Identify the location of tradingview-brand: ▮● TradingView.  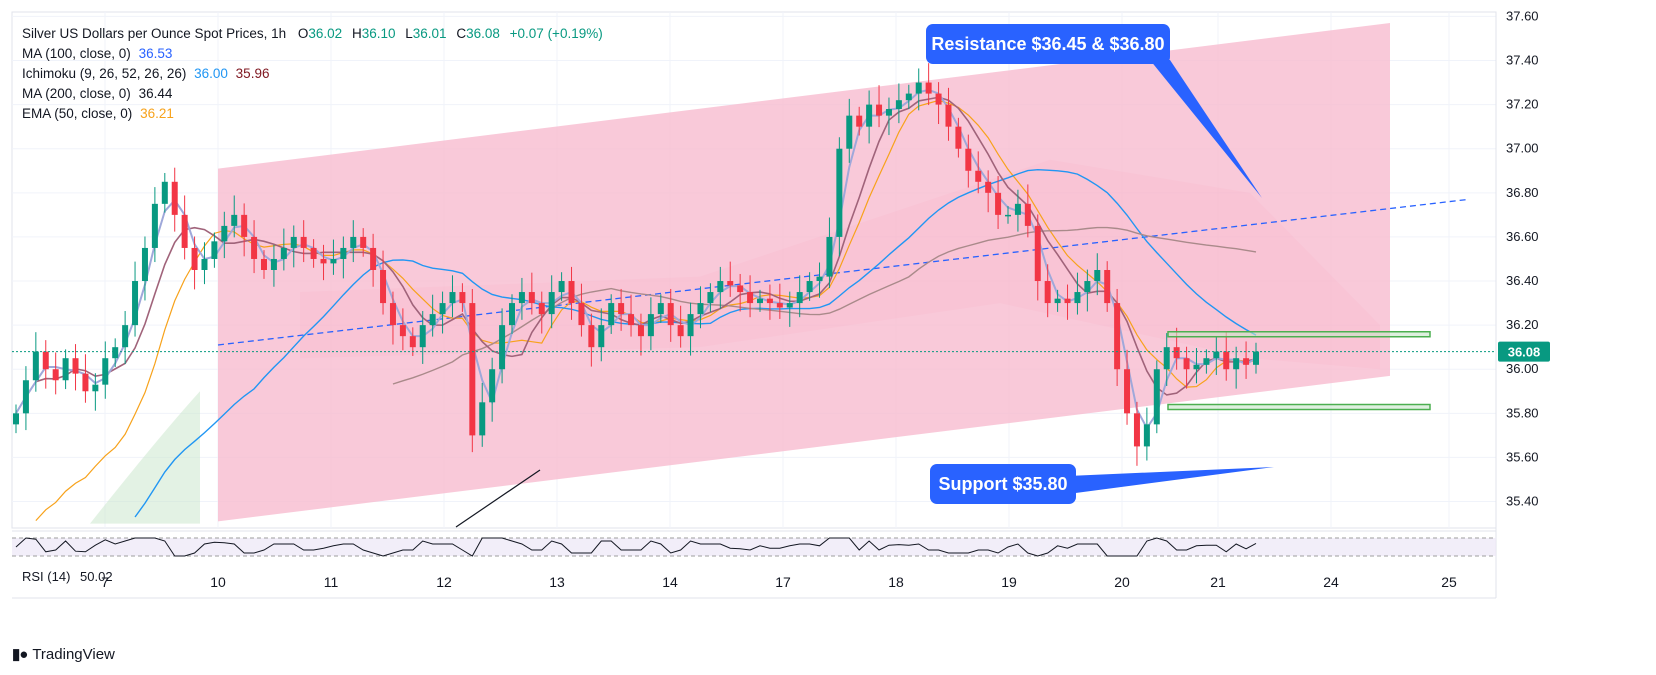
(63, 654).